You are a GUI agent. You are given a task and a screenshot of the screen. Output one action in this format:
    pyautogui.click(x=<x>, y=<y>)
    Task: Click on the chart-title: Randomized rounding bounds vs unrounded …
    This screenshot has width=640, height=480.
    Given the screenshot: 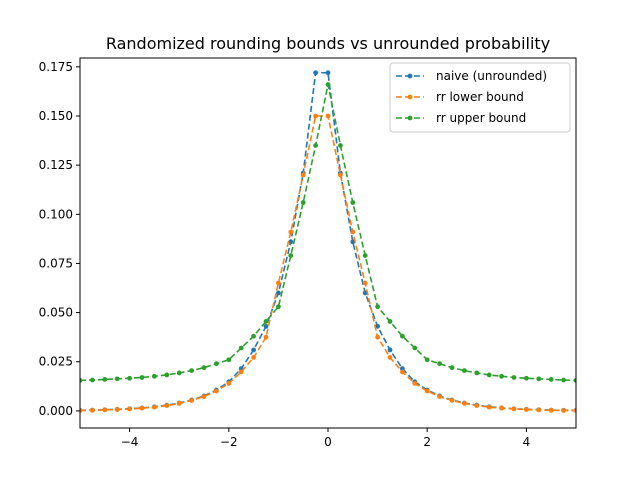 What is the action you would take?
    pyautogui.click(x=328, y=43)
    